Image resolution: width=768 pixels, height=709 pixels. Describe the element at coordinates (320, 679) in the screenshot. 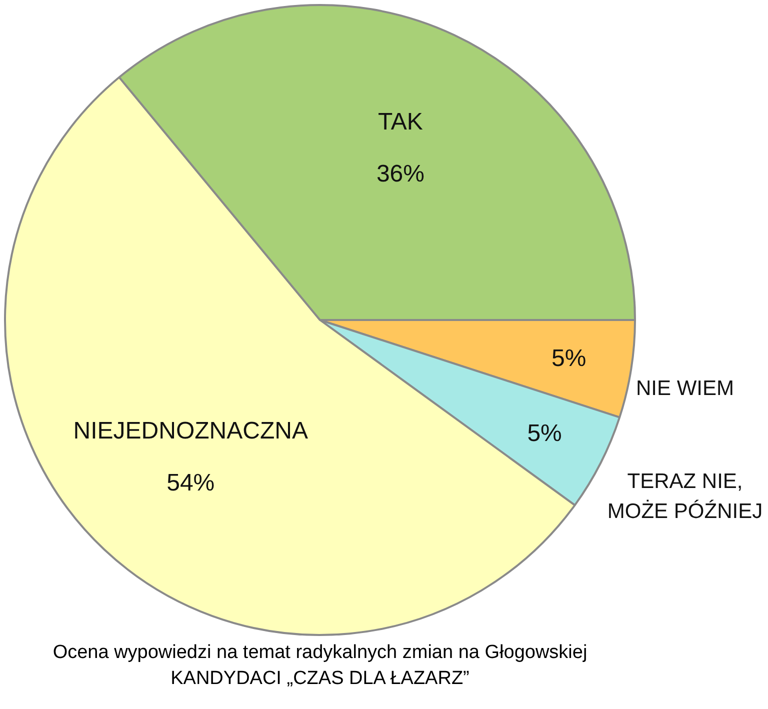

I see `text: KANDYDACI „CZAS DLA ŁAZARZ”` at that location.